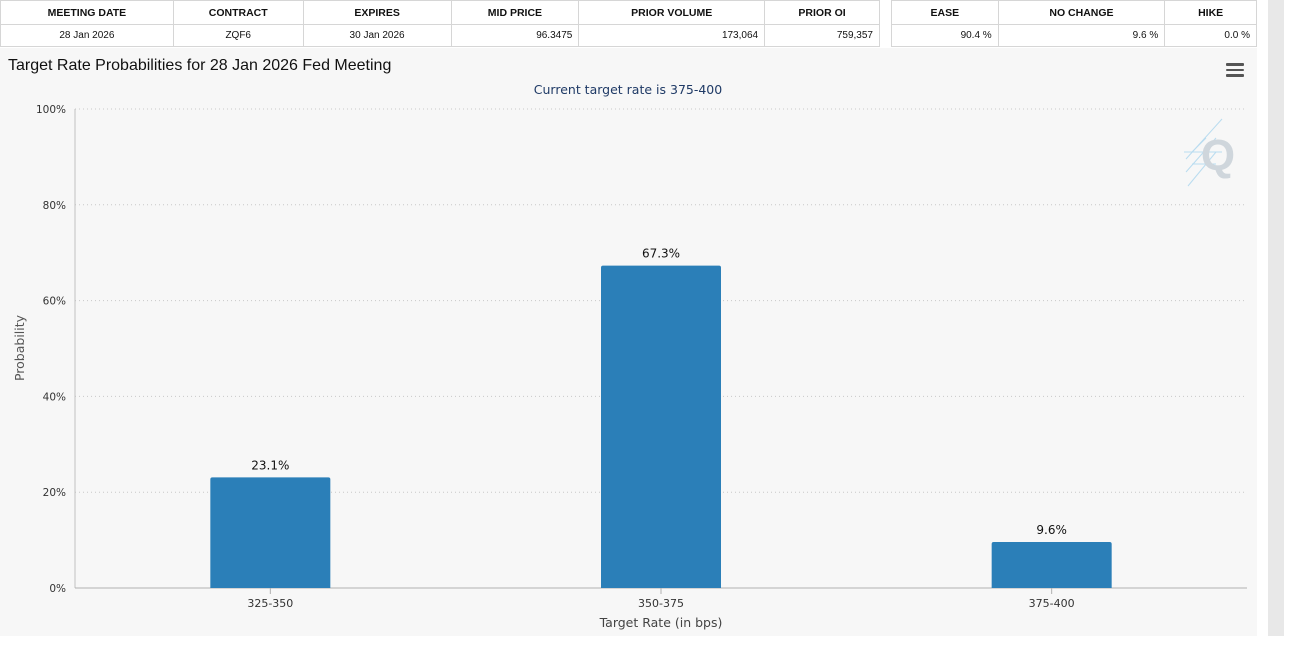 The height and width of the screenshot is (648, 1292). I want to click on q-logo-icon: Q, so click(1209, 152).